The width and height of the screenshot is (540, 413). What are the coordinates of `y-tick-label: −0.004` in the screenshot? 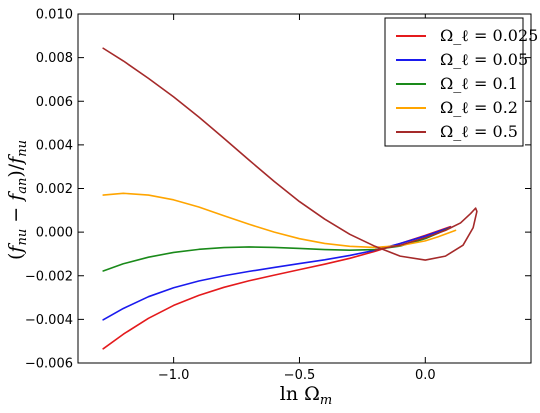 It's located at (49, 320).